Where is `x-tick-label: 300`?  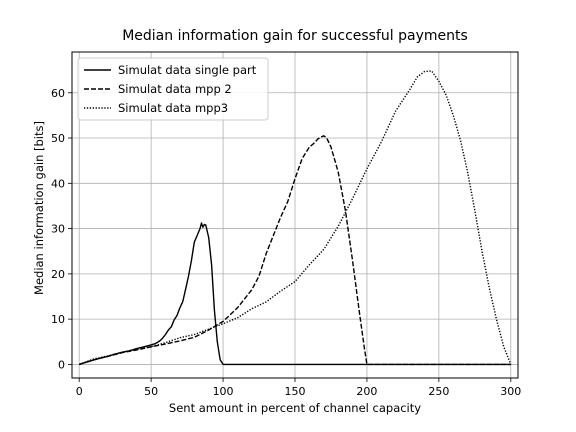 x-tick-label: 300 is located at coordinates (510, 391).